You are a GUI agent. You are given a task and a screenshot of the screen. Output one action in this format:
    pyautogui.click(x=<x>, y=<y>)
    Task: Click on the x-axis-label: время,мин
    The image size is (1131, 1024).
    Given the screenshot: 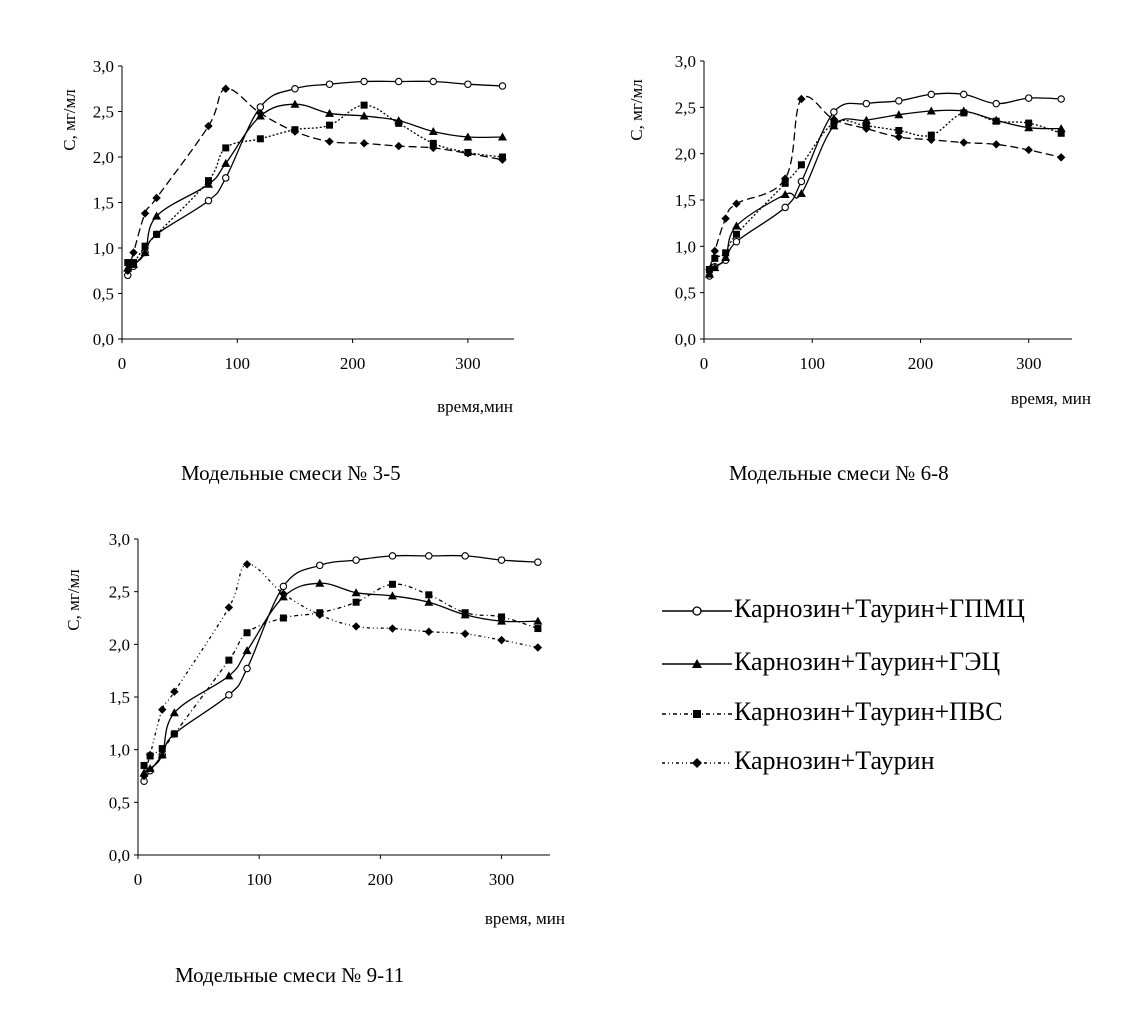 What is the action you would take?
    pyautogui.click(x=475, y=406)
    